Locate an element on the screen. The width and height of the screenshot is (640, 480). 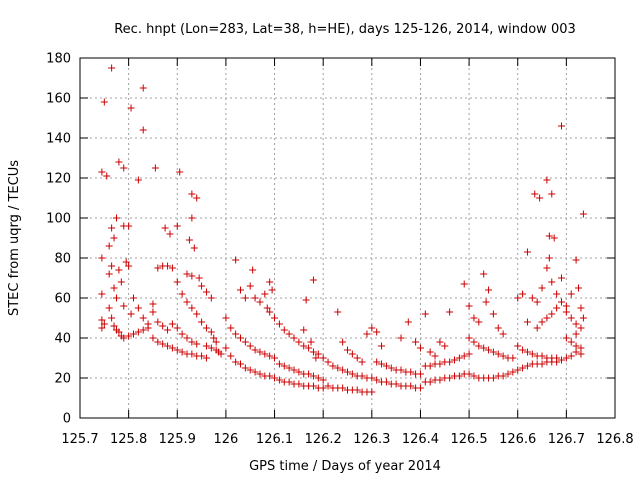
x-axis-label: GPS time / Days of year 2014 is located at coordinates (345, 466).